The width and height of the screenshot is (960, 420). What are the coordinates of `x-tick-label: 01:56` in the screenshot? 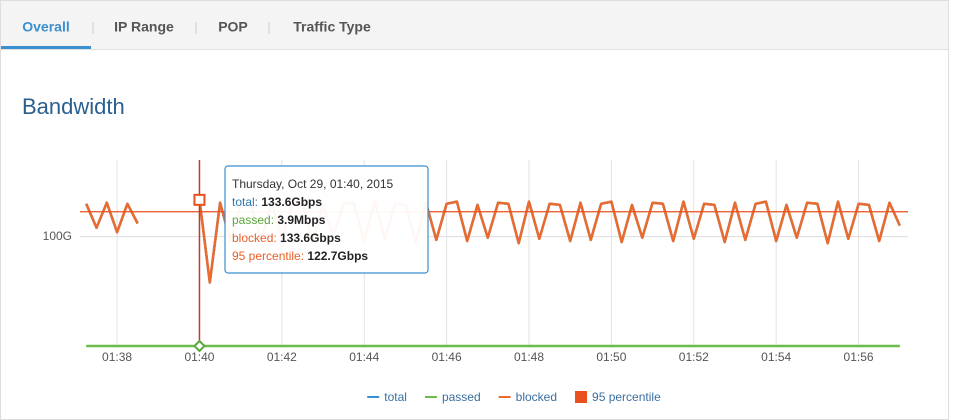 It's located at (859, 357).